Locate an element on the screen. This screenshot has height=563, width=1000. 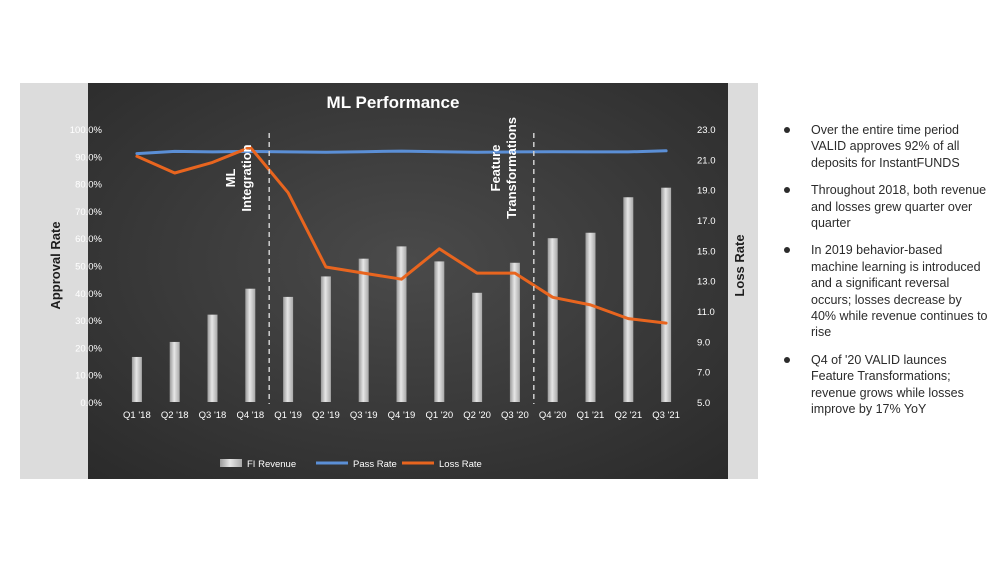
left-tick-label: 0.0% is located at coordinates (91, 403).